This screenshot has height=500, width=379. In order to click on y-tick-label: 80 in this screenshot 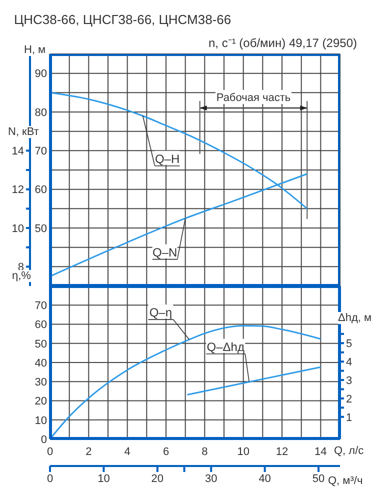, I will do `click(40, 112)`.